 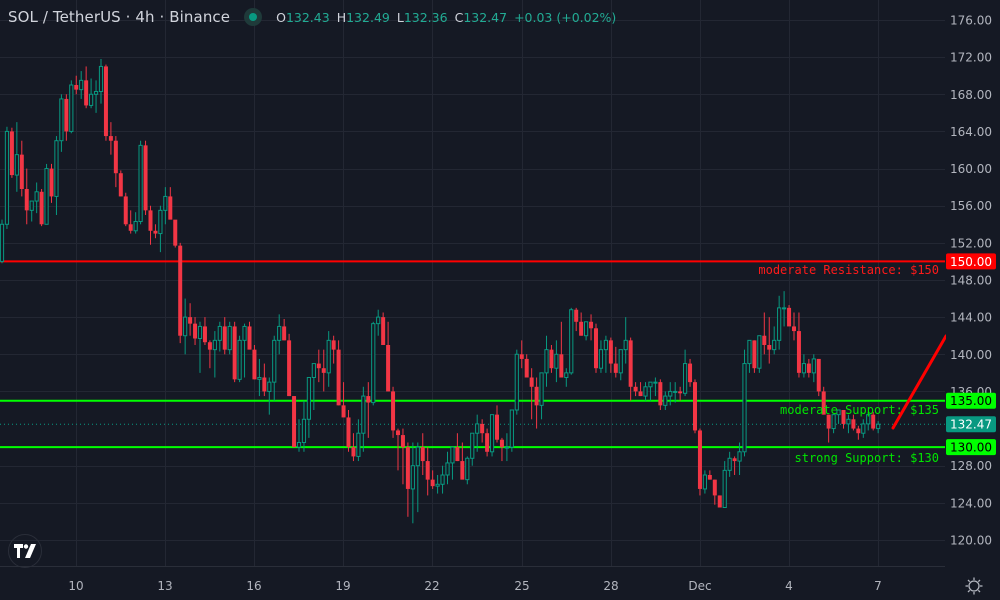 What do you see at coordinates (25, 551) in the screenshot?
I see `tradingview-logo-icon` at bounding box center [25, 551].